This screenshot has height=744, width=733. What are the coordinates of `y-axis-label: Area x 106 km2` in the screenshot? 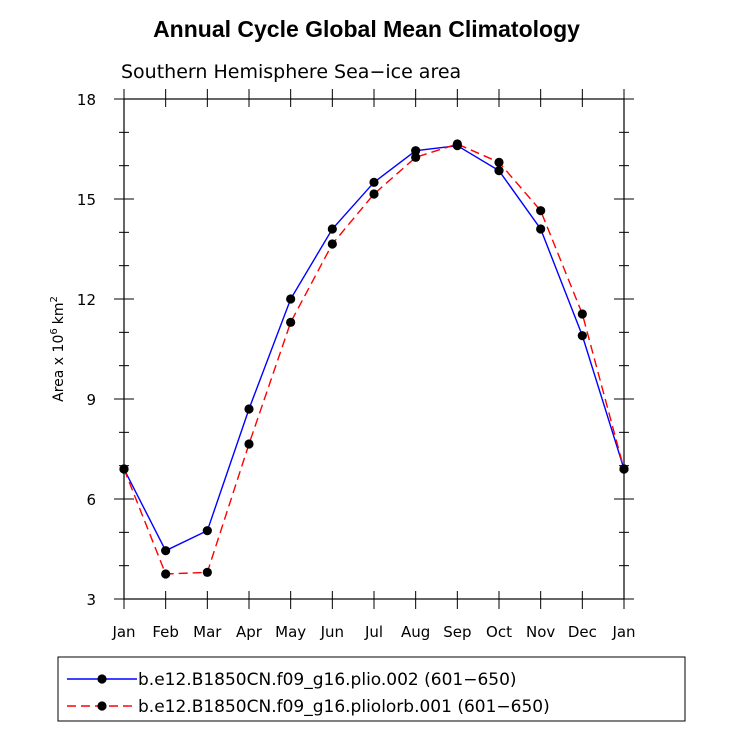 It's located at (58, 349).